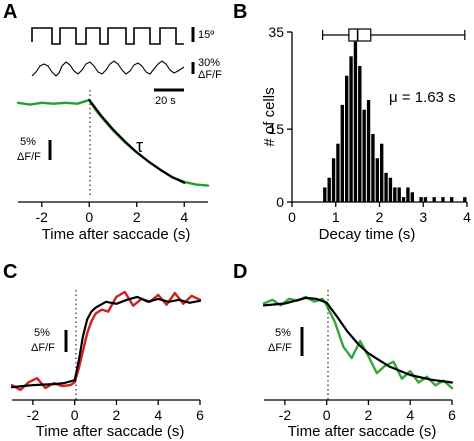 Image resolution: width=474 pixels, height=441 pixels. Describe the element at coordinates (280, 348) in the screenshot. I see `dff-scalebar-d-label-2: ΔF/F` at that location.